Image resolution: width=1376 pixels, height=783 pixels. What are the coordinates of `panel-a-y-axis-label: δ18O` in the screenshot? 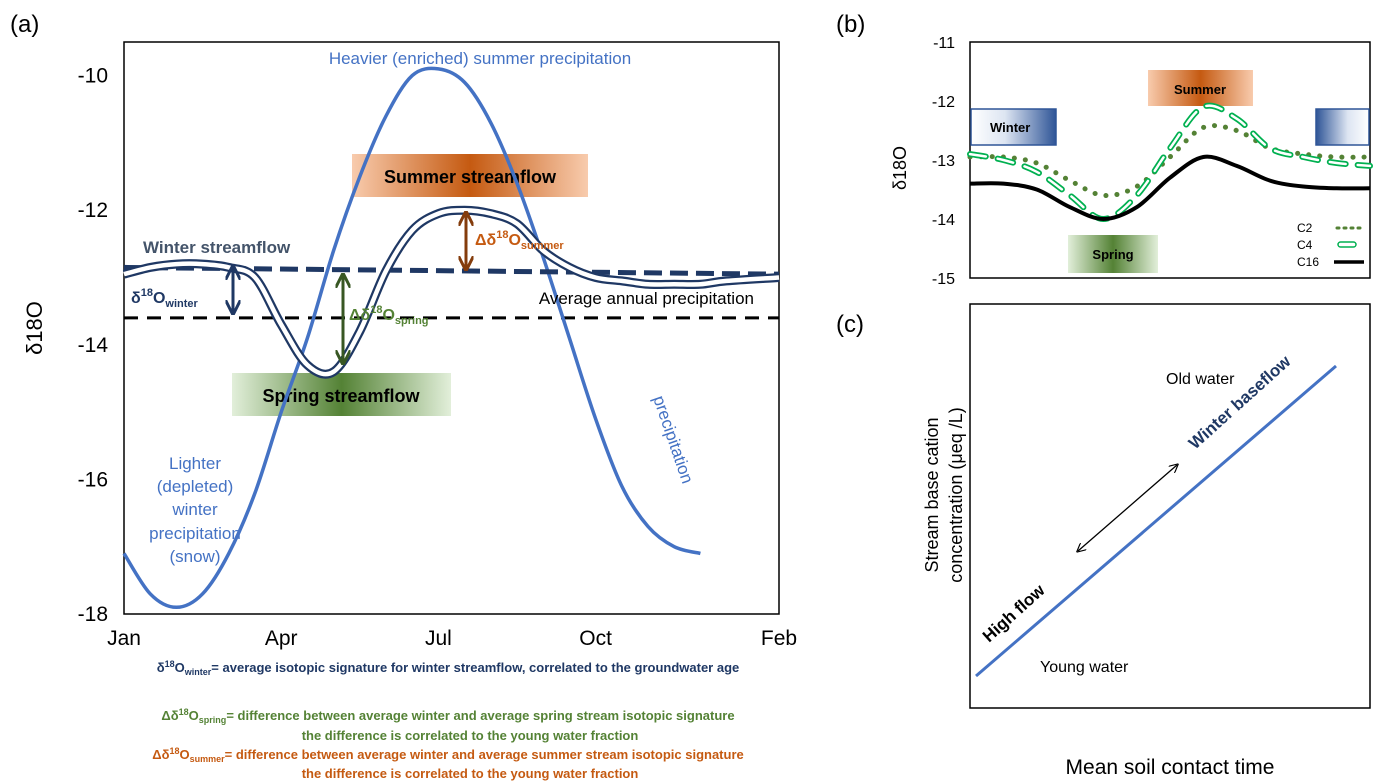 It's located at (34, 328).